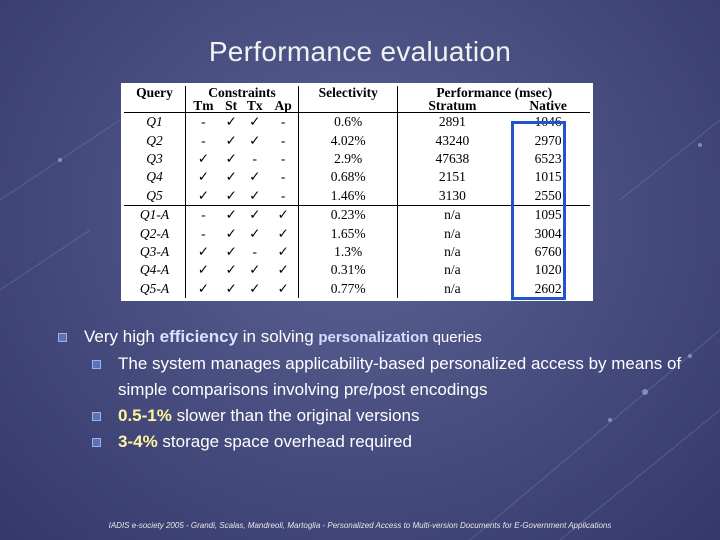  What do you see at coordinates (548, 105) in the screenshot?
I see `subheader-native: Native` at bounding box center [548, 105].